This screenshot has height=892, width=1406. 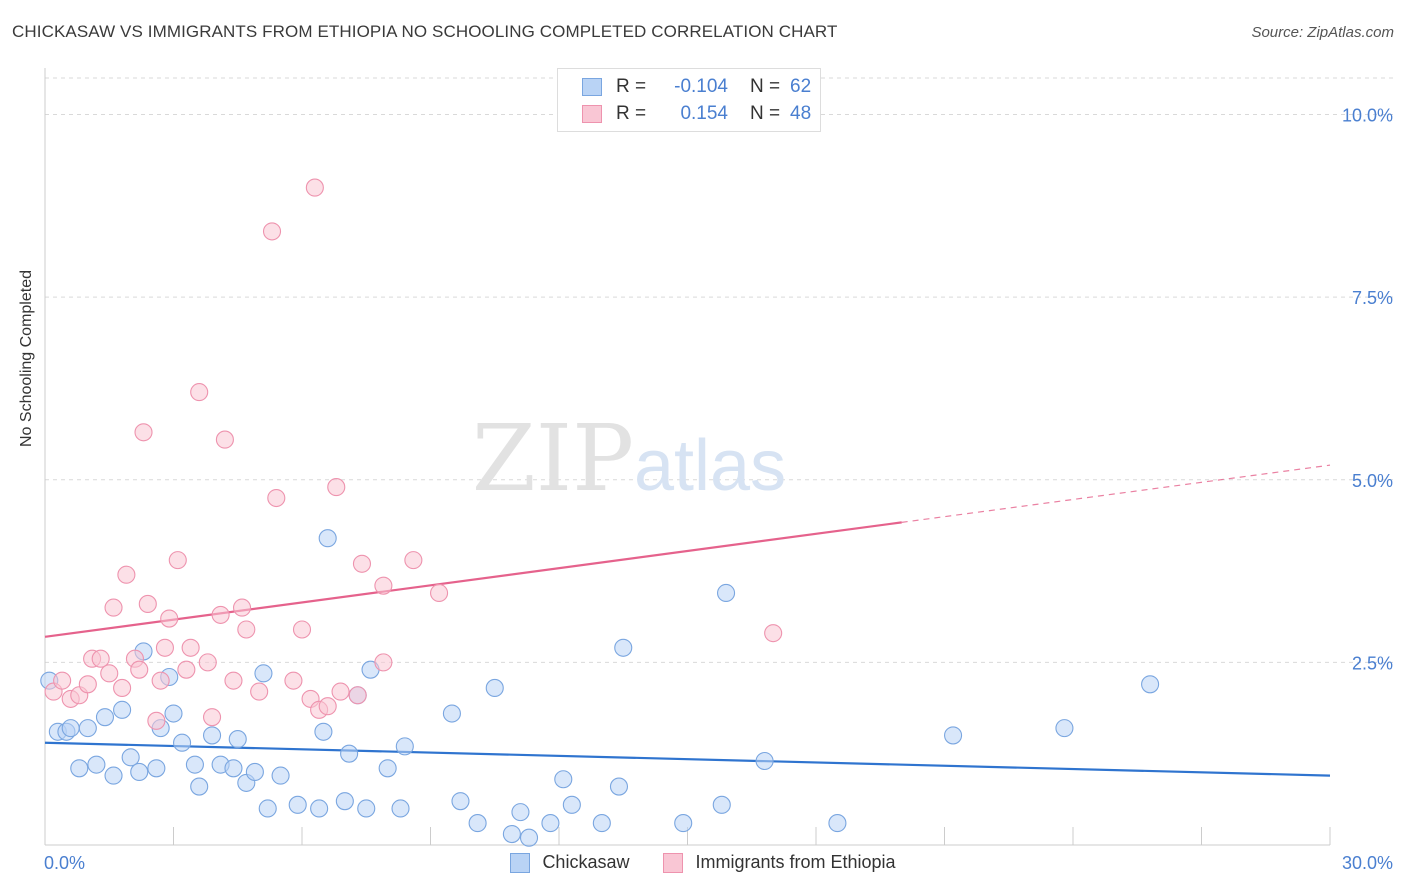 I want to click on stats-legend: R = -0.104 N = 62 R = 0.154 N = 48, so click(x=689, y=100).